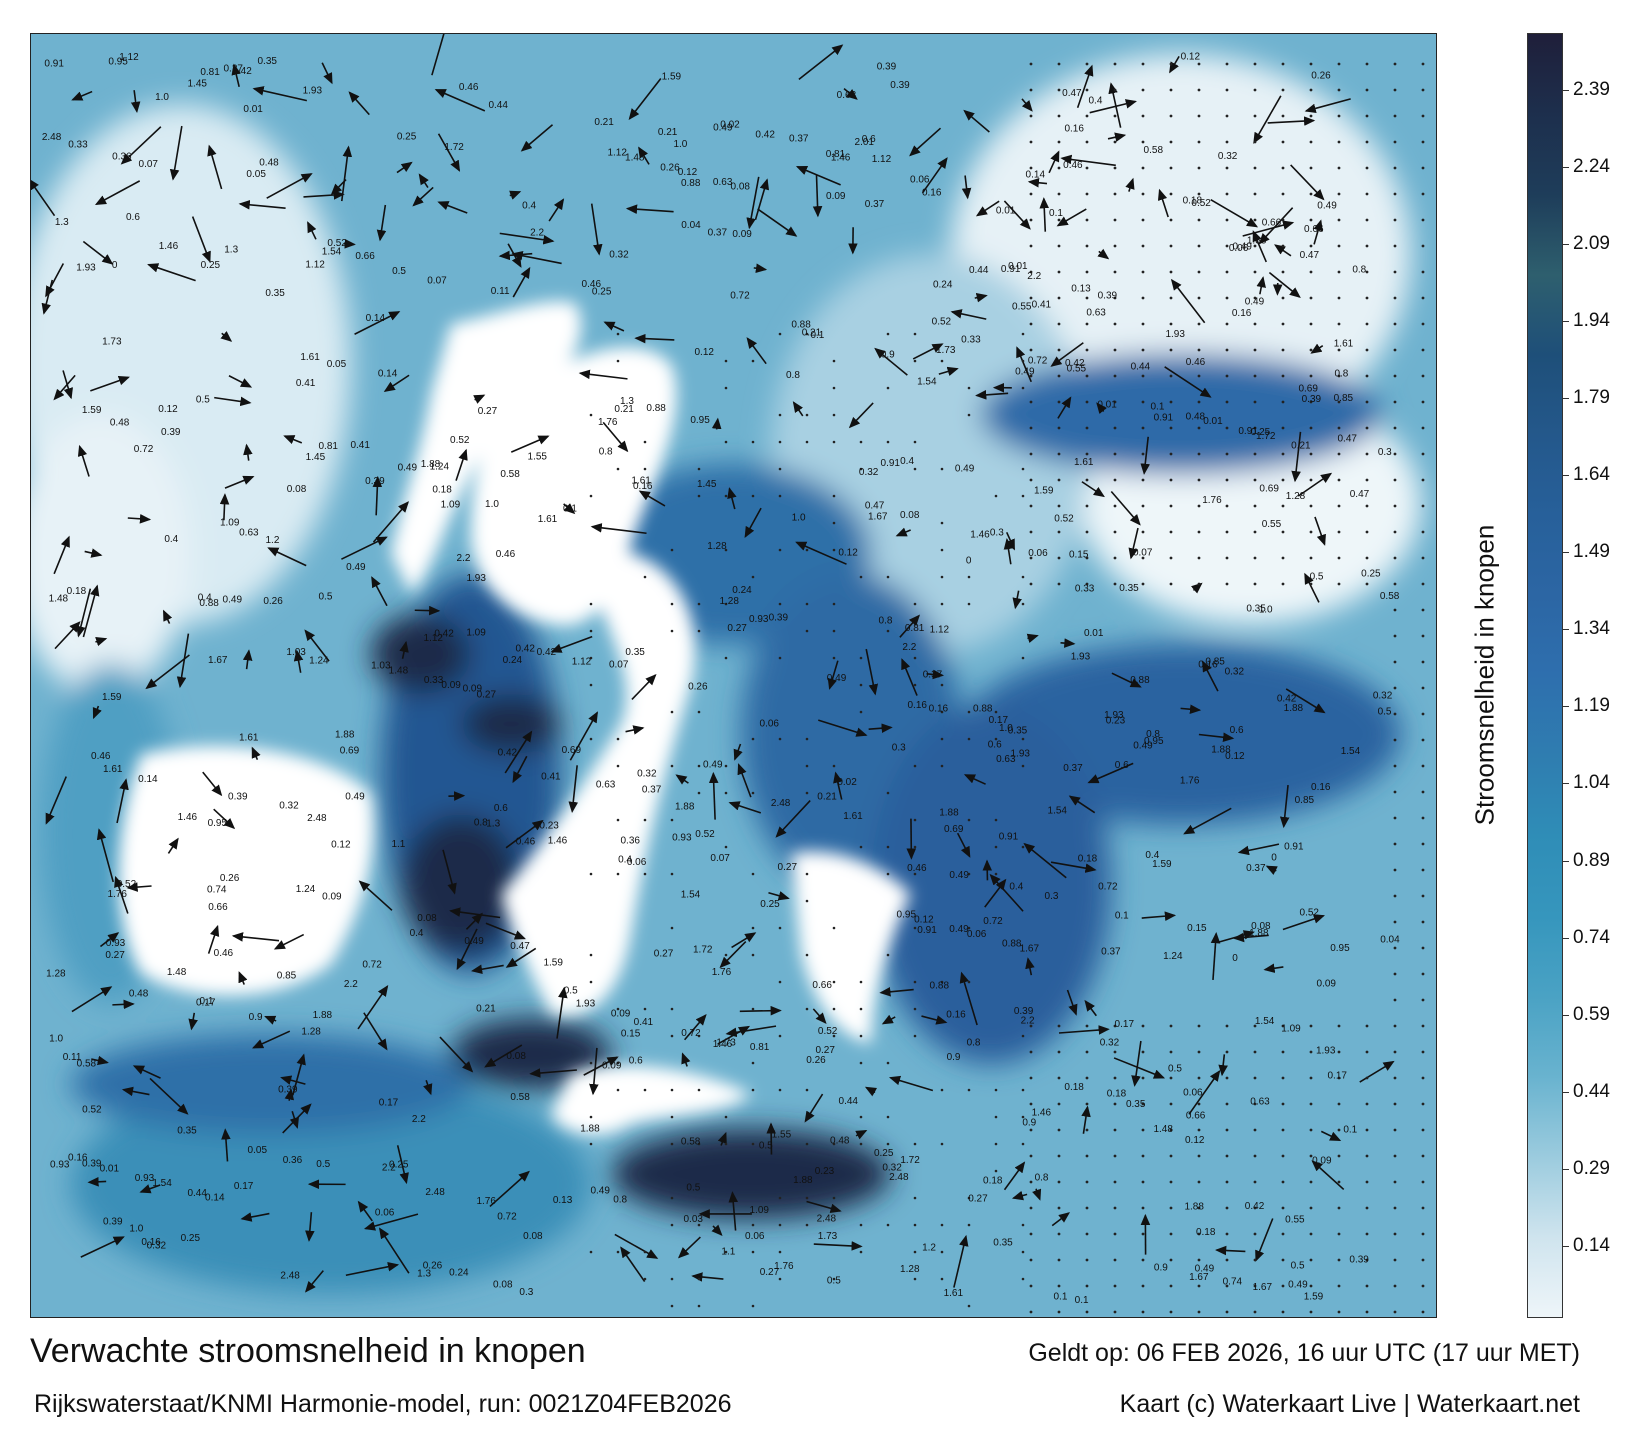 This screenshot has height=1450, width=1650. What do you see at coordinates (1197, 928) in the screenshot?
I see `speed-value-label: 0.15` at bounding box center [1197, 928].